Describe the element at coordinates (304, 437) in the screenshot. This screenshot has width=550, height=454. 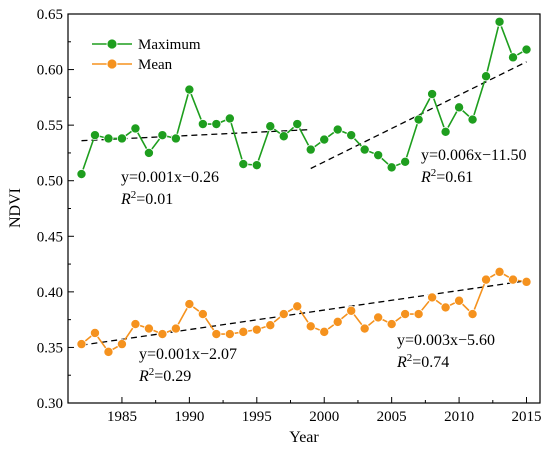
I see `x-axis-title: Year` at that location.